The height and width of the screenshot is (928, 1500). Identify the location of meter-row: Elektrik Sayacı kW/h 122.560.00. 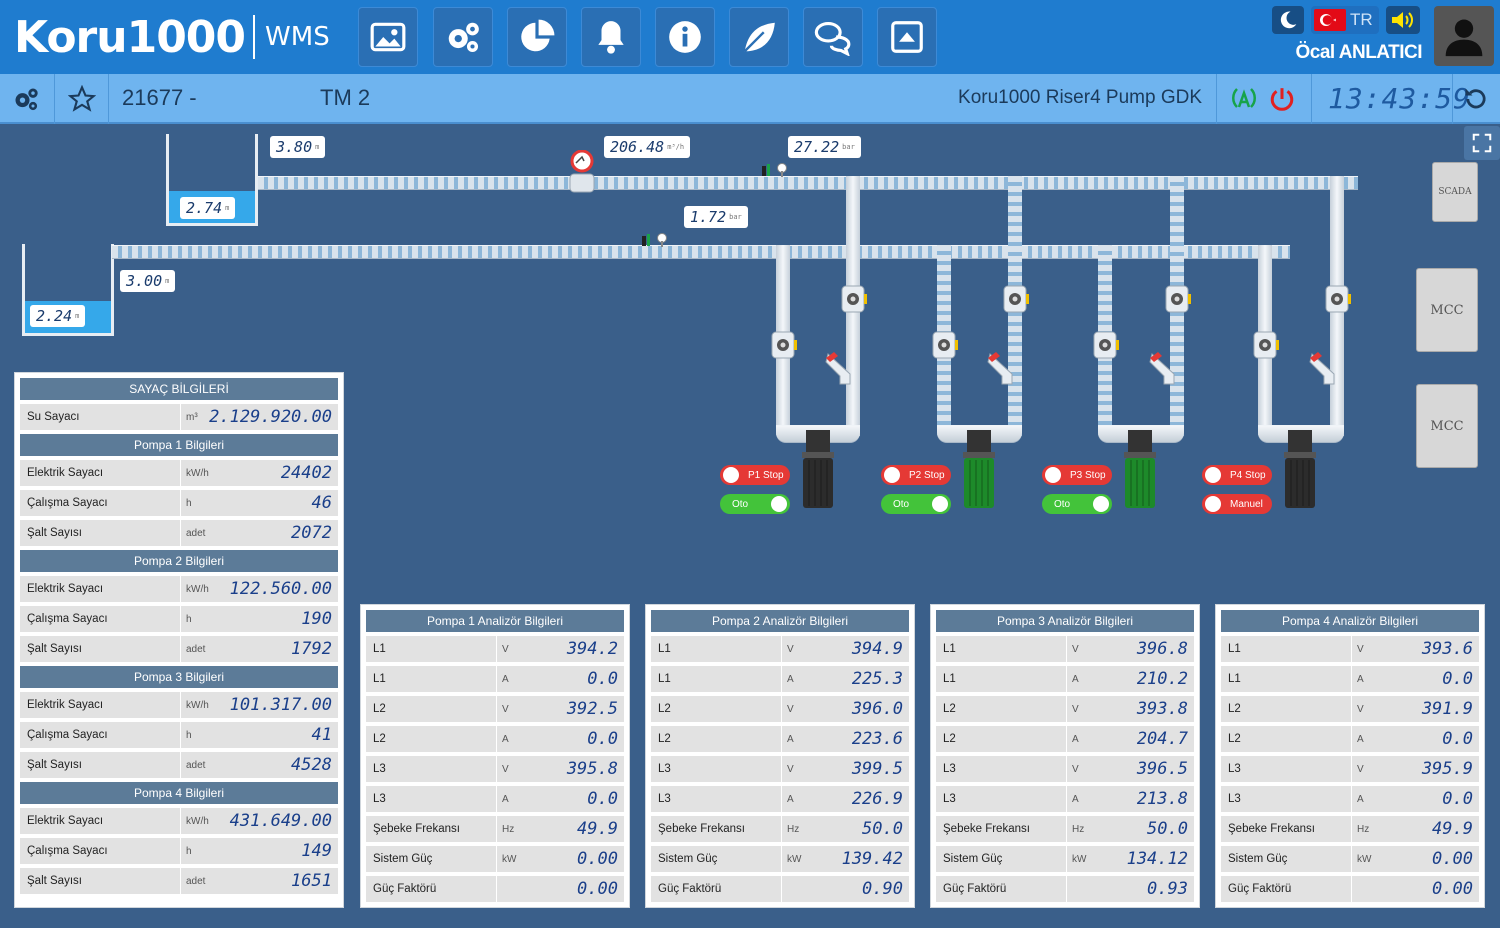
(179, 589).